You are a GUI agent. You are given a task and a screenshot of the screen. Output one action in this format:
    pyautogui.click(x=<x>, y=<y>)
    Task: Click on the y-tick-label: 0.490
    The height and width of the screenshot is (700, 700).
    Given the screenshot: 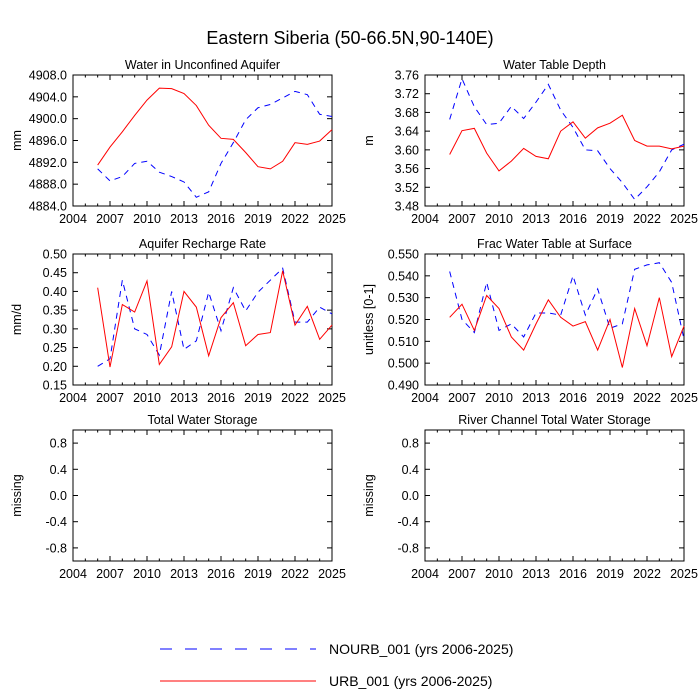 What is the action you would take?
    pyautogui.click(x=403, y=386)
    